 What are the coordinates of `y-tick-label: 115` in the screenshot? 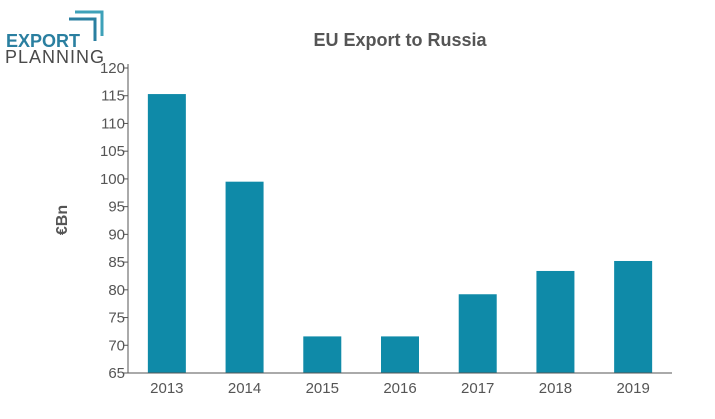 It's located at (113, 96).